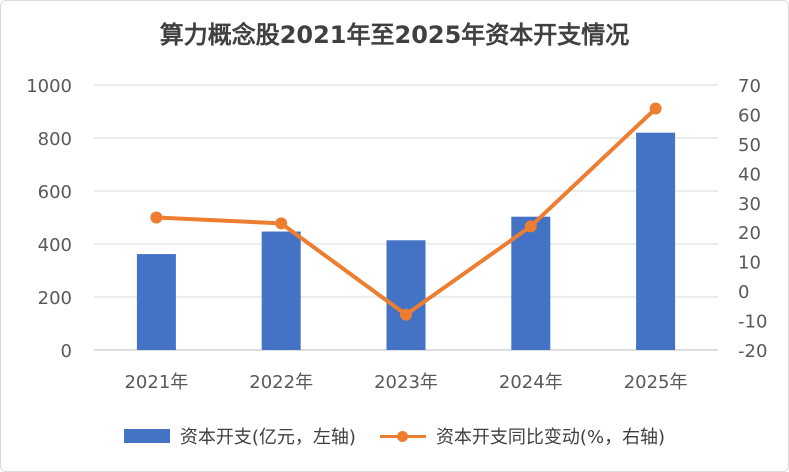 The image size is (789, 472). I want to click on left-axis: 0 200 400 600 800 1000, so click(49, 219).